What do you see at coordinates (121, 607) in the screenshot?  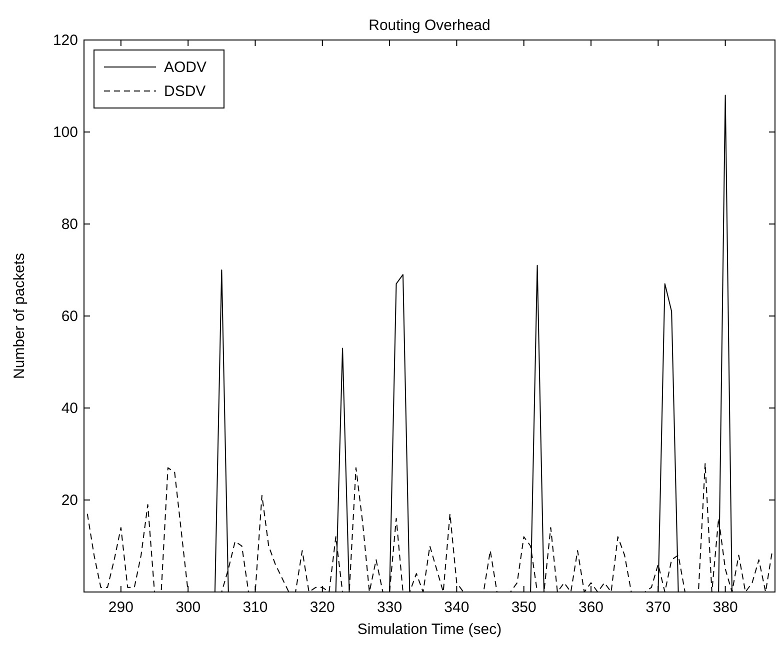 I see `x-tick-label: 290` at bounding box center [121, 607].